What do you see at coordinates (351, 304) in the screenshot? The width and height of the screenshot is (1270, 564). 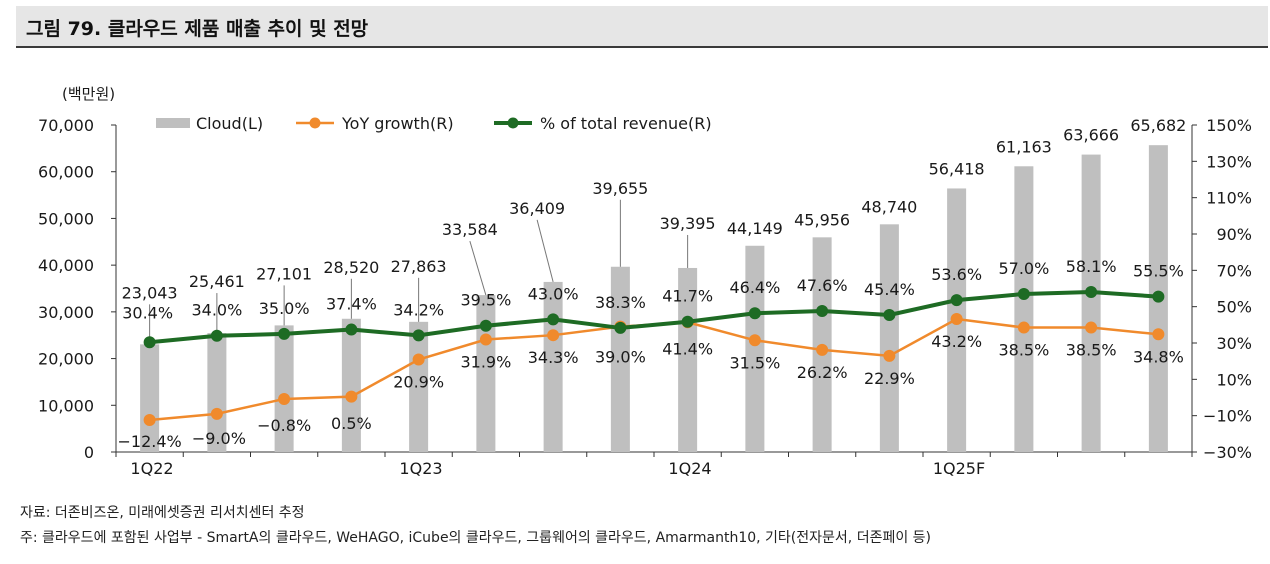 I see `share-of-revenue-label: 37.4%` at bounding box center [351, 304].